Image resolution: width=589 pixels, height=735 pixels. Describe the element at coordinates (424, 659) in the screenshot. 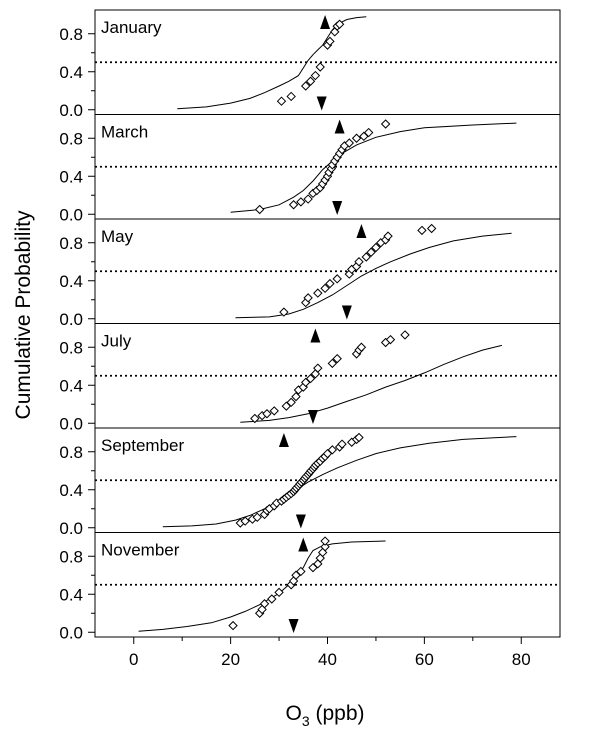

I see `x-tick-label: 60` at that location.